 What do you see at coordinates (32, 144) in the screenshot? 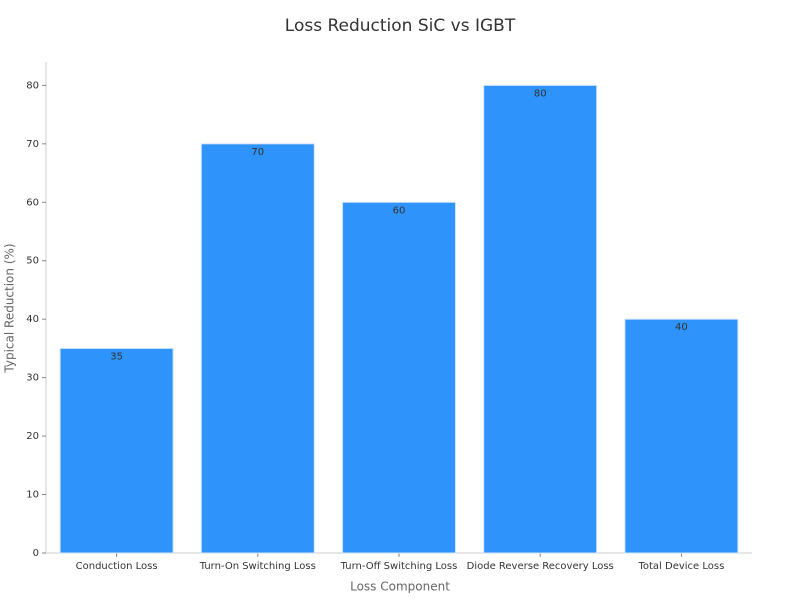
I see `y-tick-label: 70` at bounding box center [32, 144].